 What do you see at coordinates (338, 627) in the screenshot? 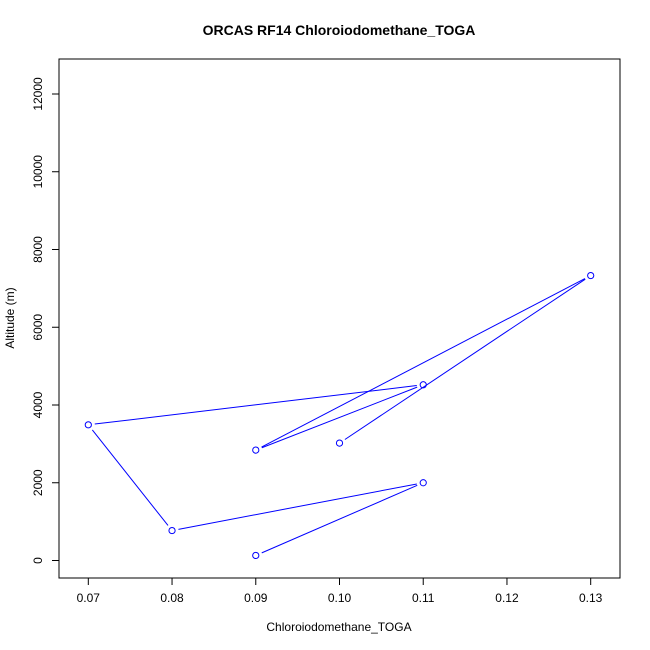
I see `x-axis-label: Chloroiodomethane_TOGA` at bounding box center [338, 627].